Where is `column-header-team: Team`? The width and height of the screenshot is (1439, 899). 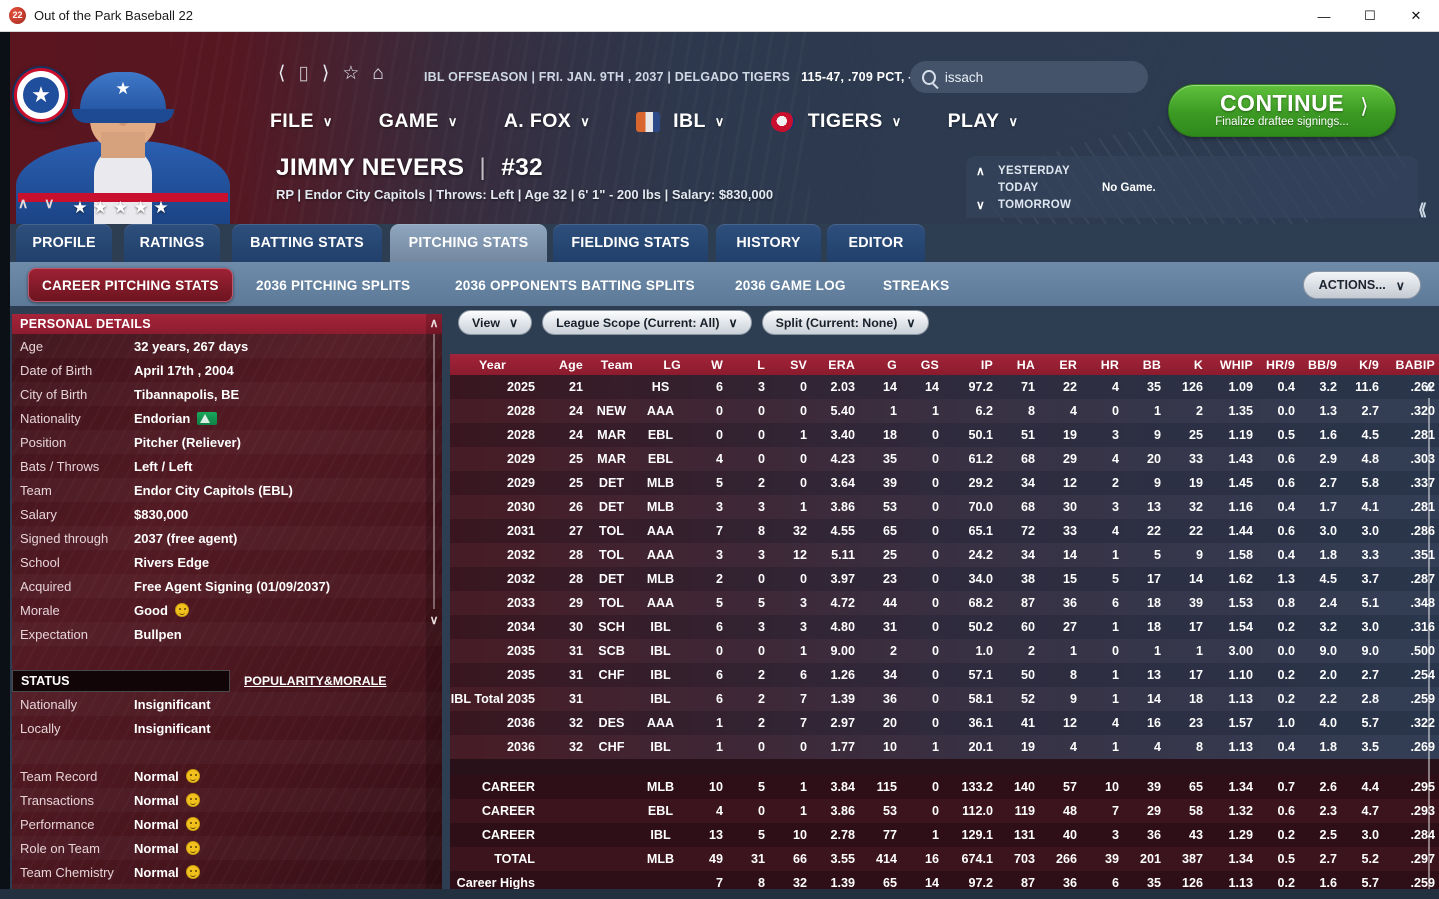 column-header-team: Team is located at coordinates (615, 364).